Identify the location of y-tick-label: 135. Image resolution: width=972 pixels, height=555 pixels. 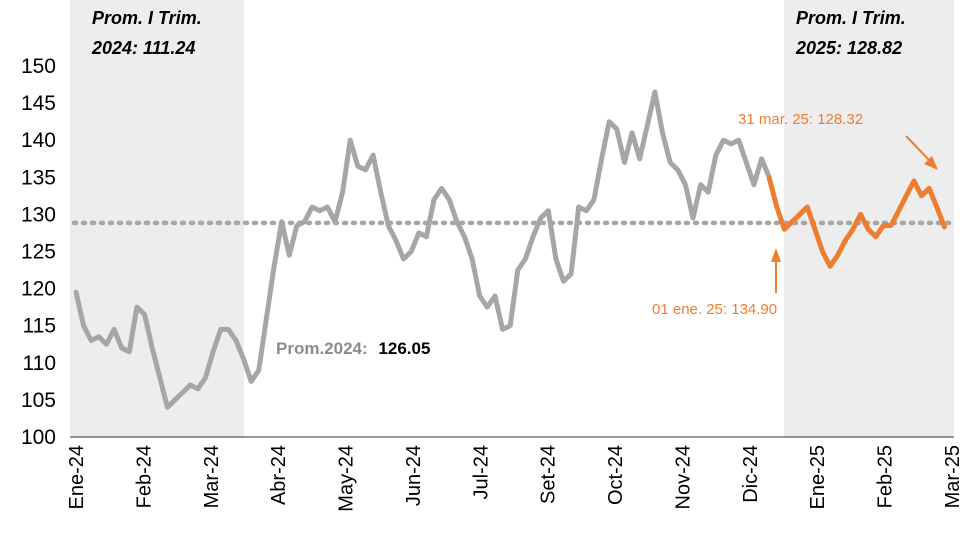
(38, 177).